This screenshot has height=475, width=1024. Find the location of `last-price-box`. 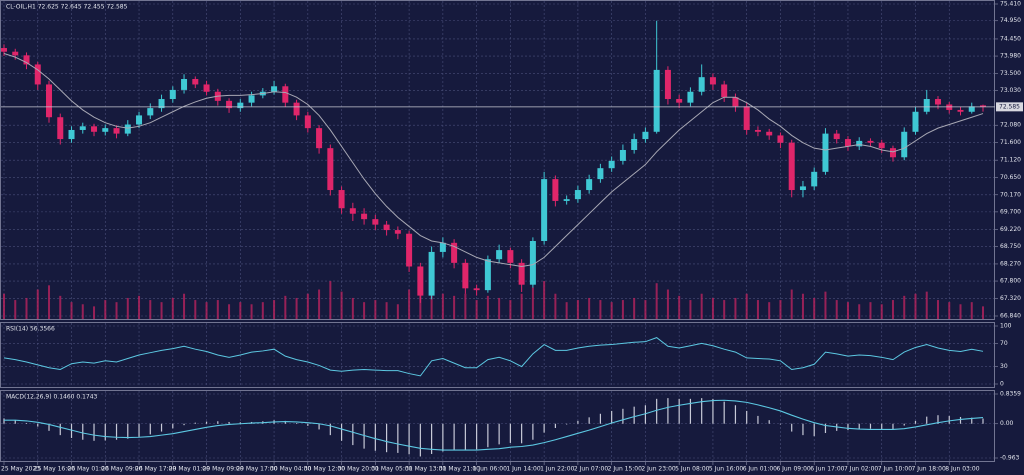

last-price-box is located at coordinates (1009, 107).